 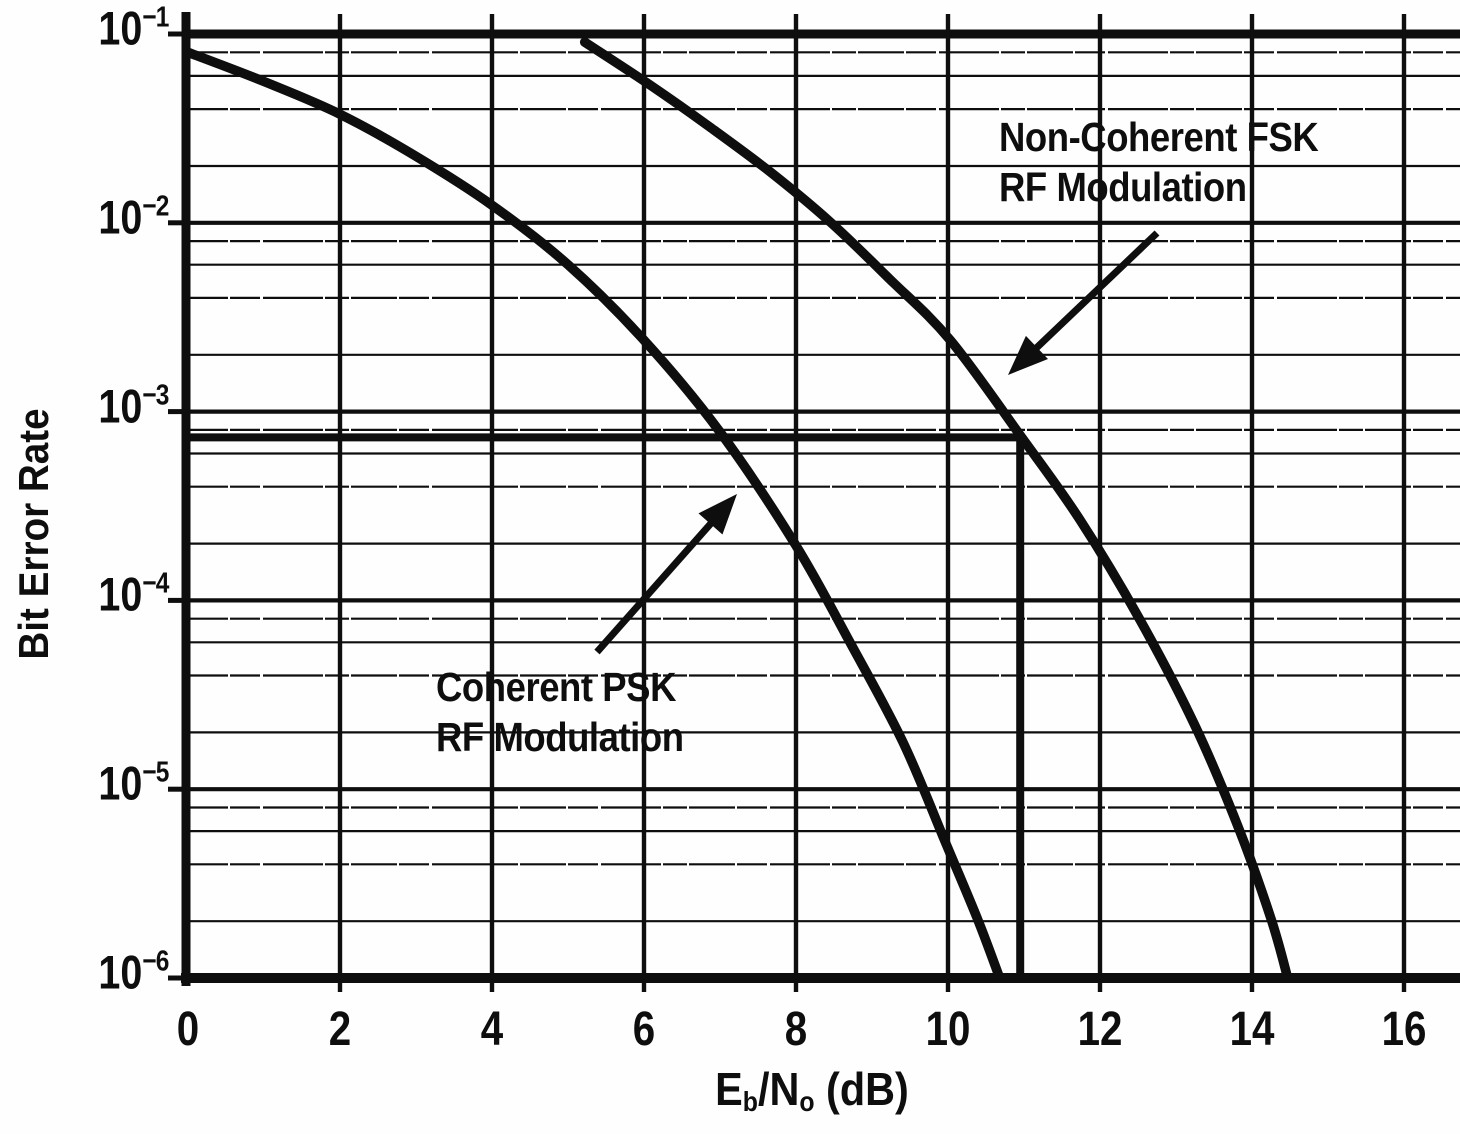 I want to click on y-tick-label-1e-1: 10⁻¹, so click(x=133, y=28).